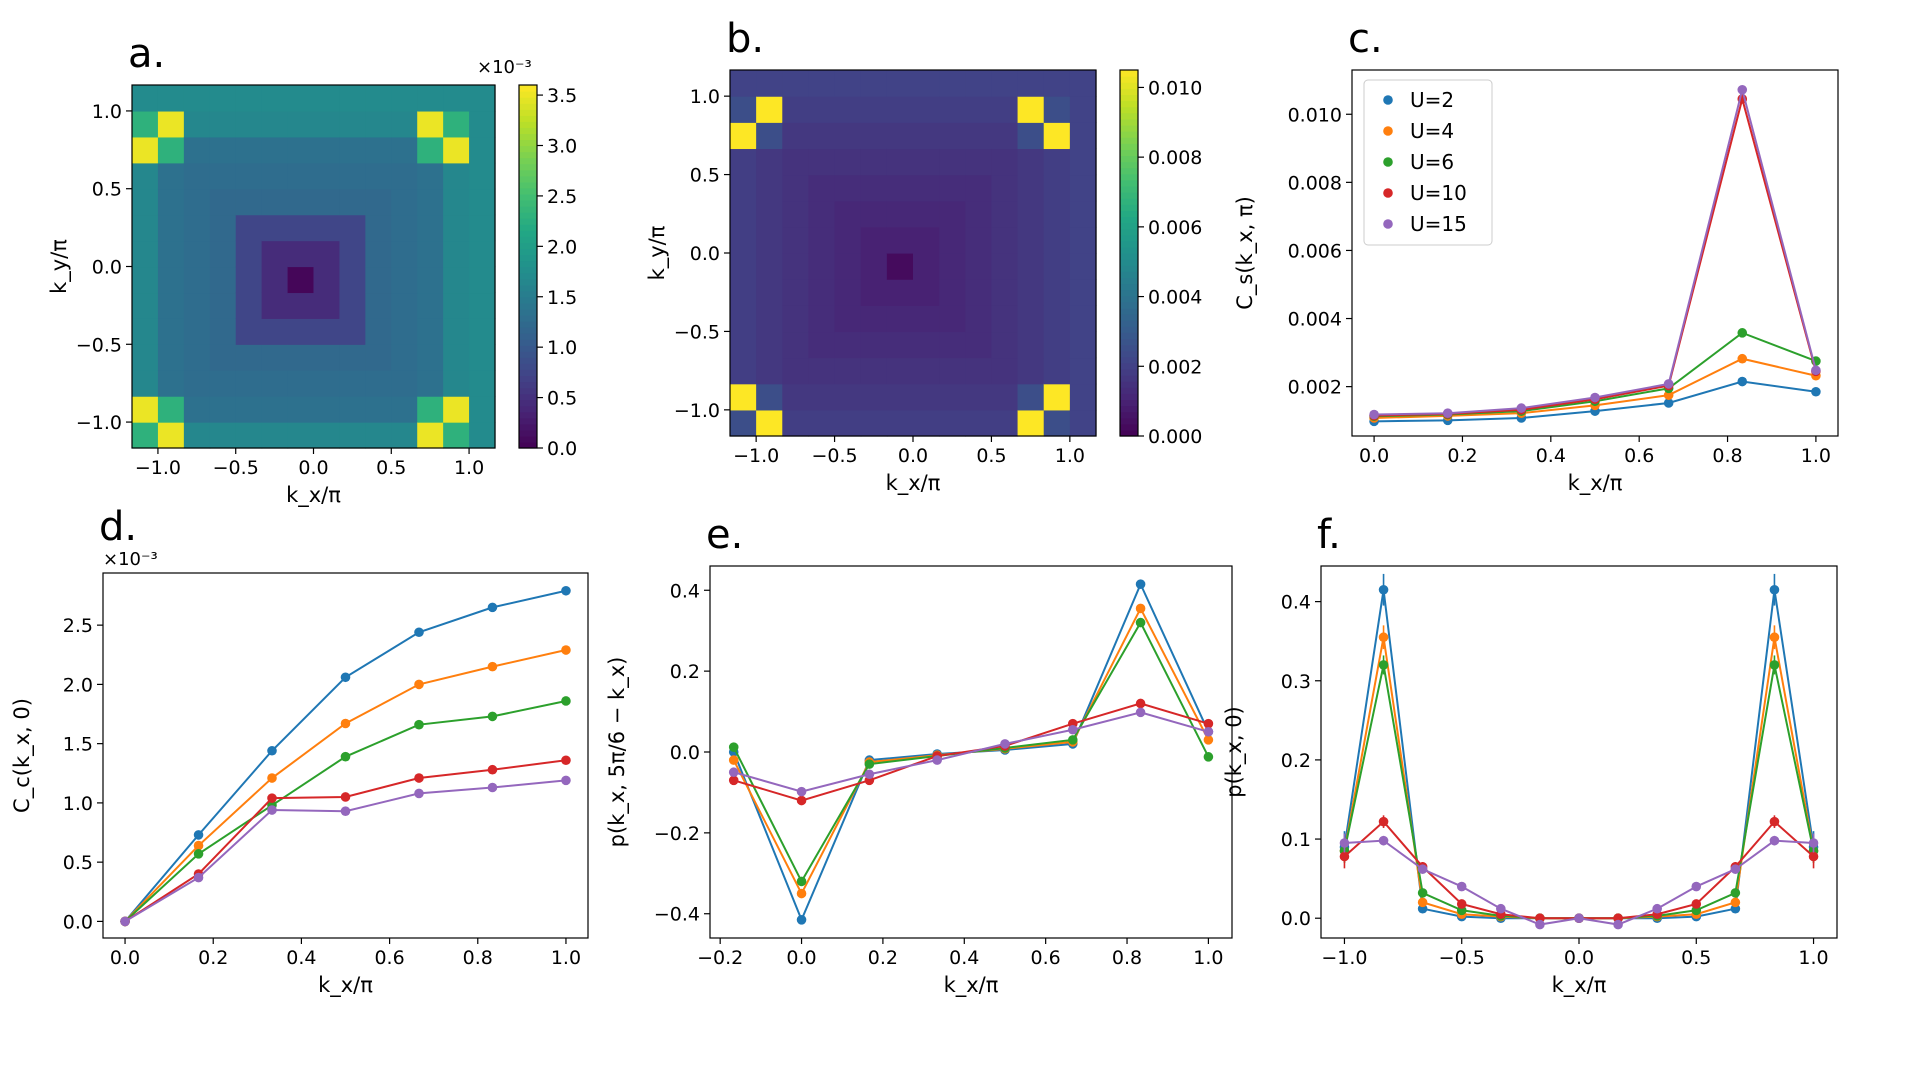  Describe the element at coordinates (301, 958) in the screenshot. I see `x-tick-label: 0.4` at that location.